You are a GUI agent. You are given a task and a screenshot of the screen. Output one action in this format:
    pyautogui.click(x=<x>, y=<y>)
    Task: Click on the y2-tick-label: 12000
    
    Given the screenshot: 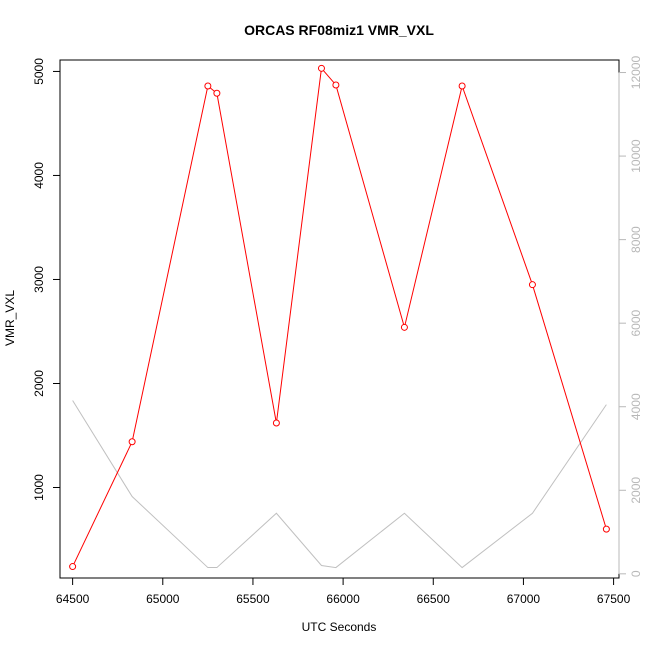 What is the action you would take?
    pyautogui.click(x=636, y=73)
    